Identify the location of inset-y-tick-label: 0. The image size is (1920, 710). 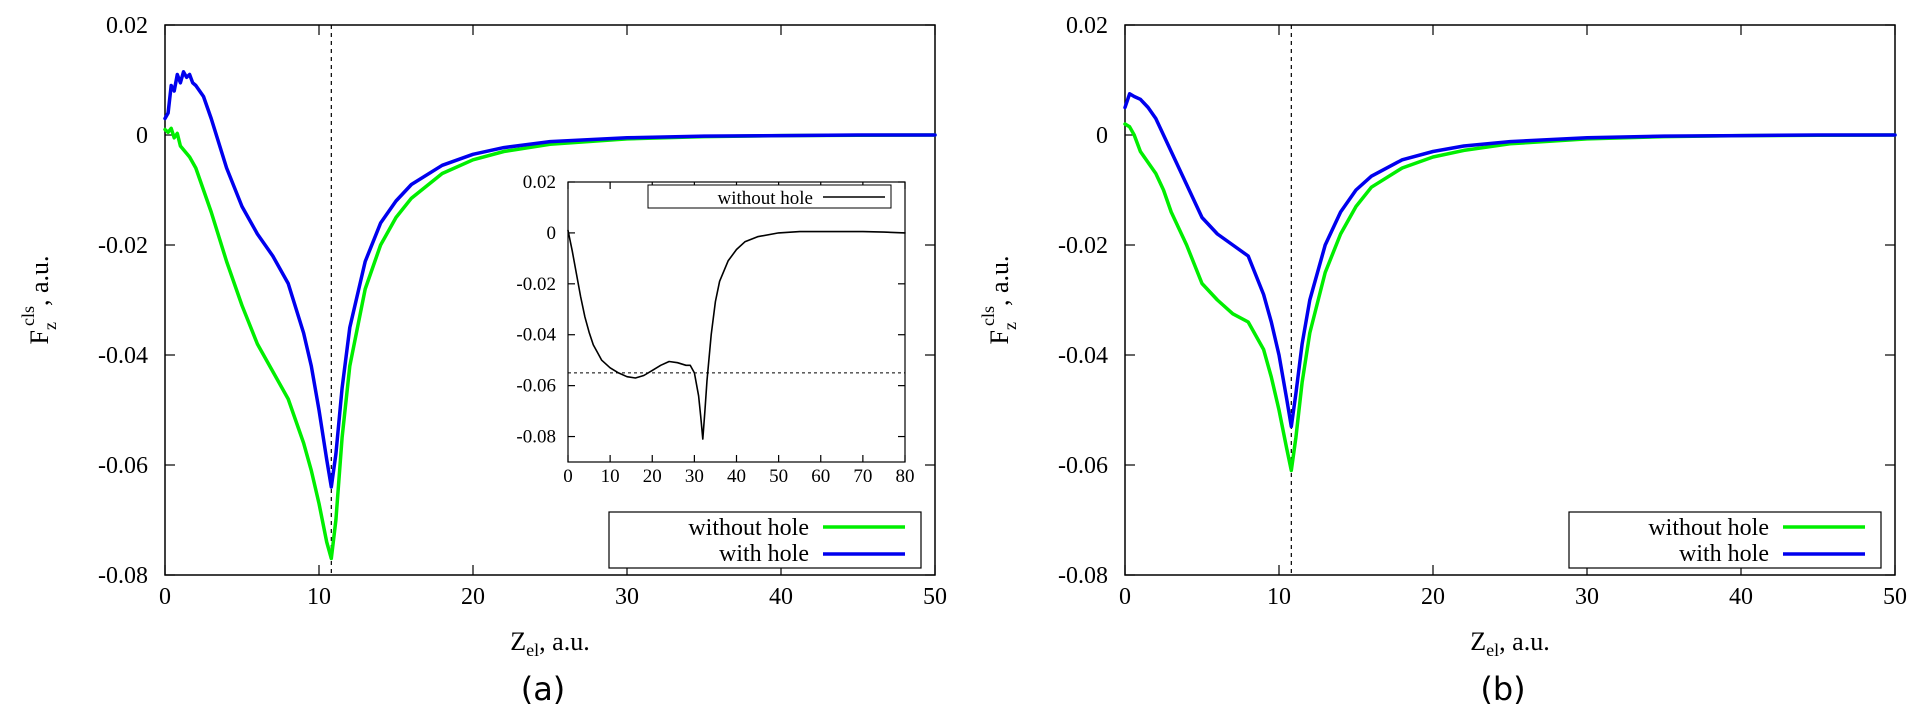
(552, 233).